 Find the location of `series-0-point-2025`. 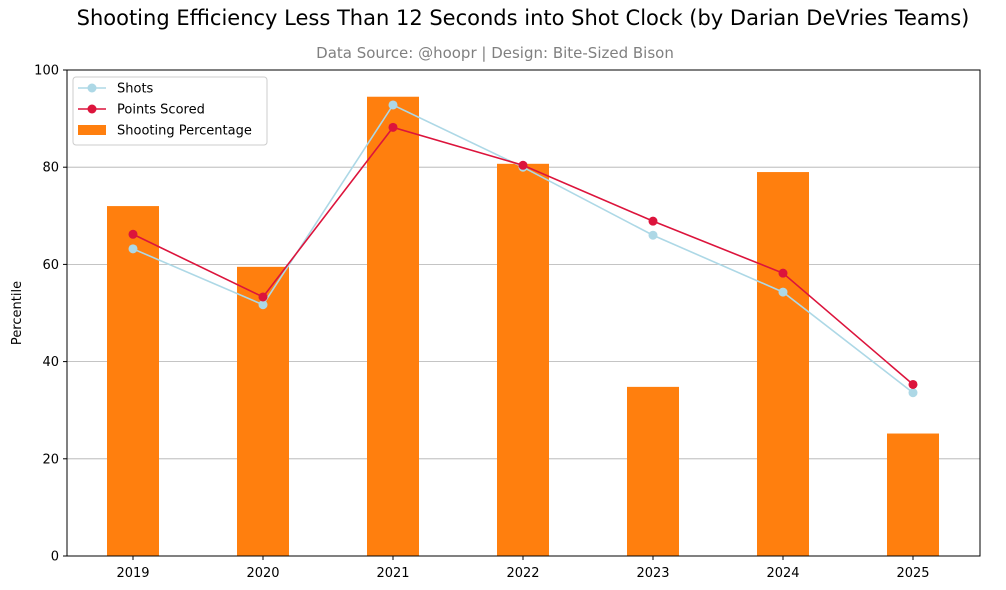

series-0-point-2025 is located at coordinates (913, 393).